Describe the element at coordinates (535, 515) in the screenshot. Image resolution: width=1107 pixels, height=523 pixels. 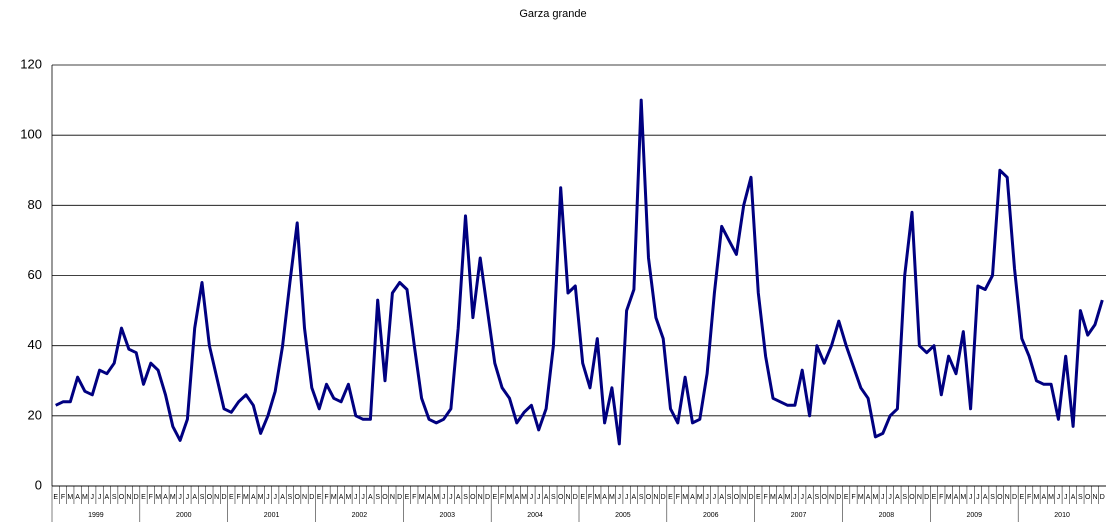
I see `year-label: 2004` at that location.